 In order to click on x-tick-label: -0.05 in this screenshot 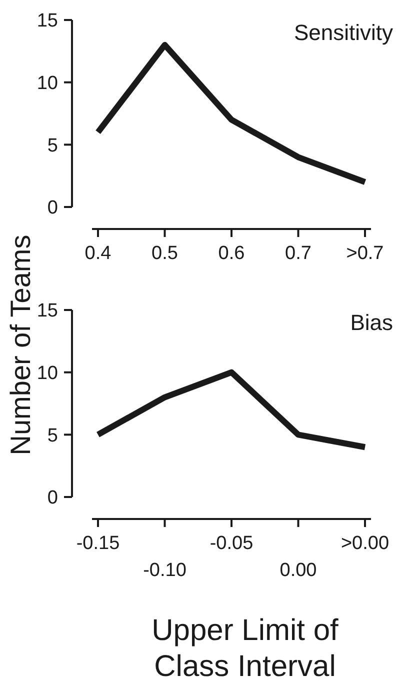, I will do `click(232, 543)`.